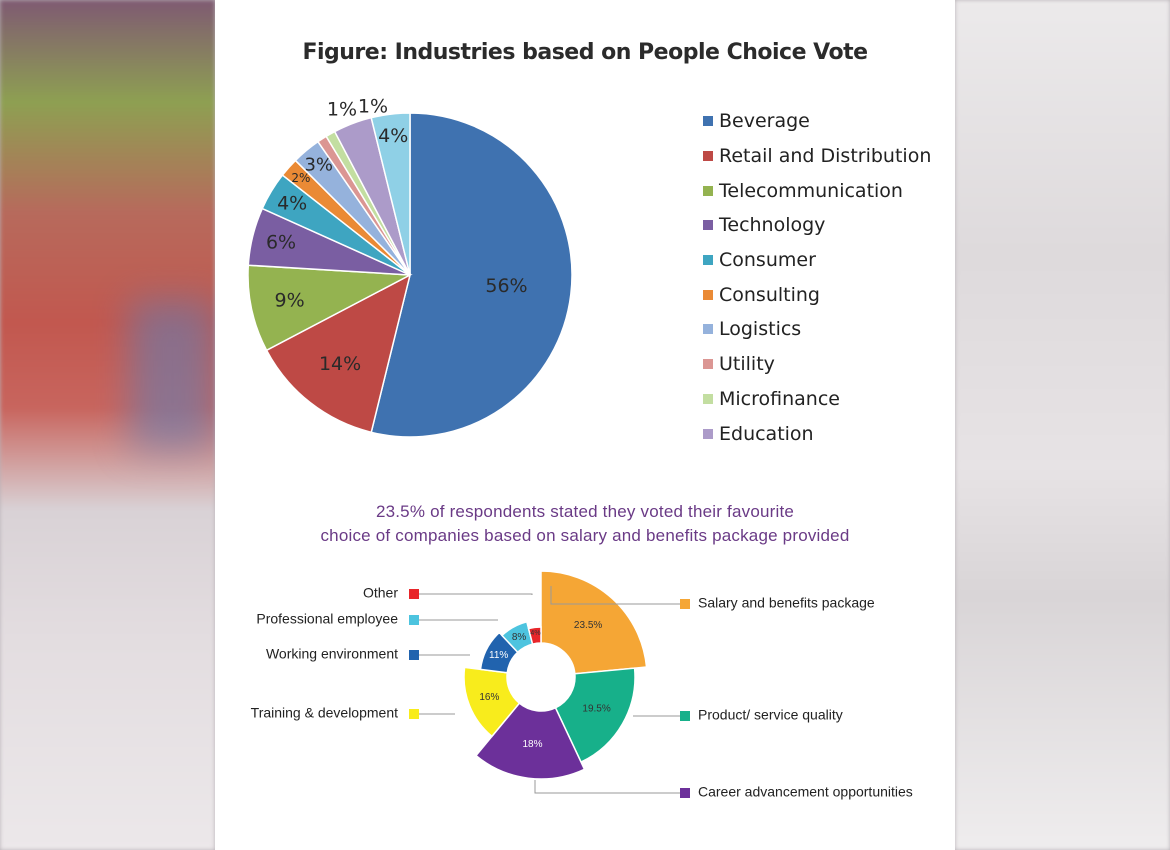  Describe the element at coordinates (324, 713) in the screenshot. I see `donut-legend-training-development: Training & development` at that location.